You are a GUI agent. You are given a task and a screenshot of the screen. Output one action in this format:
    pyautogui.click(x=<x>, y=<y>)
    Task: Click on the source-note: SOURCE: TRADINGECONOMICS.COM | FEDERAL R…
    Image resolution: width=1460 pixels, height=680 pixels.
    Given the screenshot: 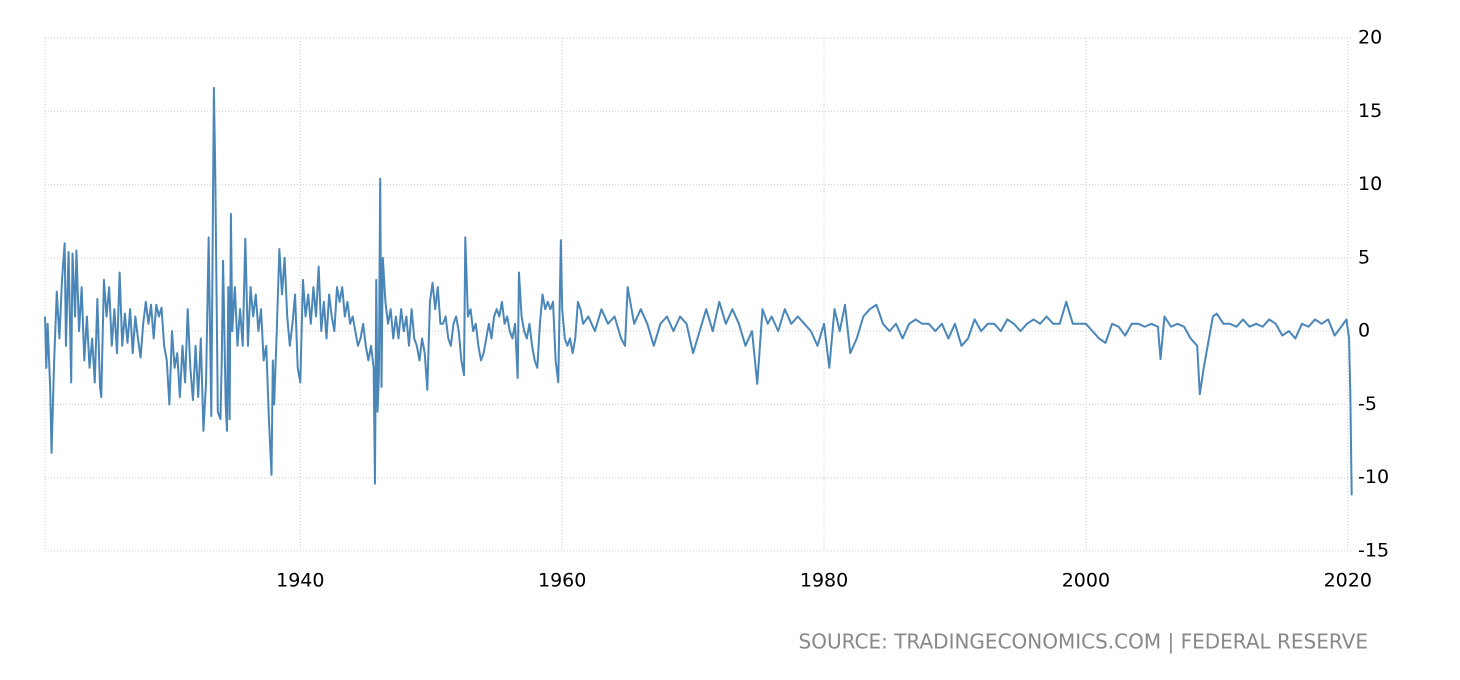 What is the action you would take?
    pyautogui.click(x=1083, y=642)
    